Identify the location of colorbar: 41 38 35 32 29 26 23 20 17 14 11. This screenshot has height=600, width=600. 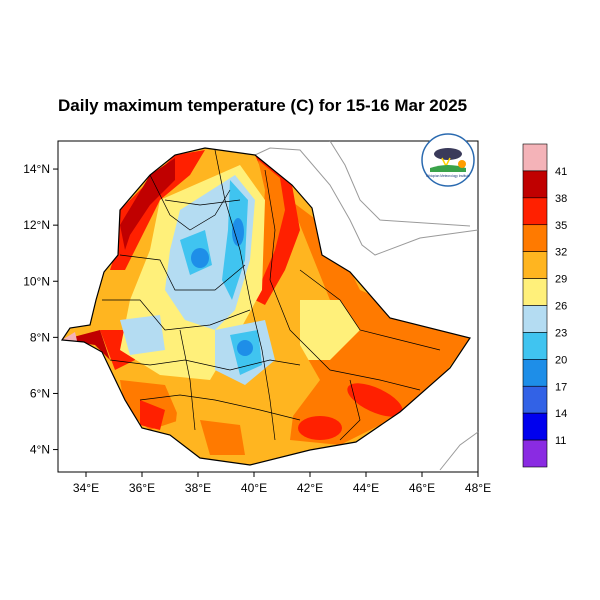
(544, 305).